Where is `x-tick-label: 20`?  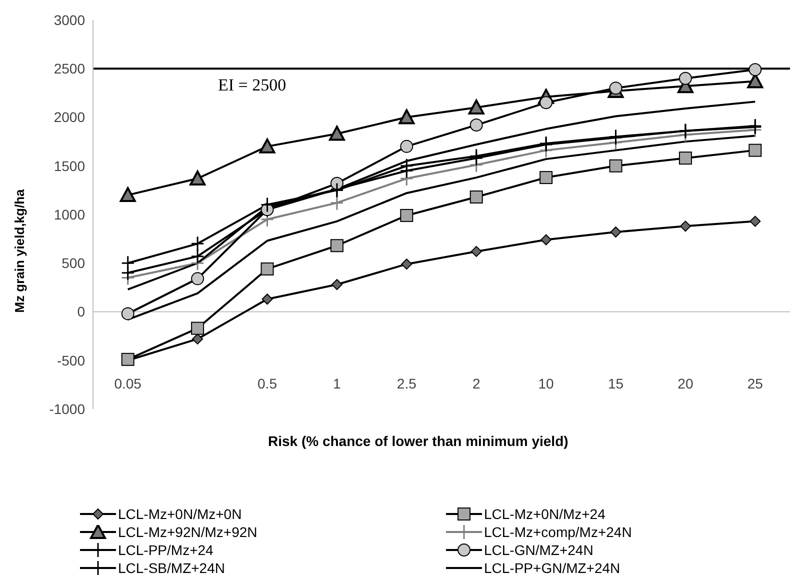 x-tick-label: 20 is located at coordinates (686, 384).